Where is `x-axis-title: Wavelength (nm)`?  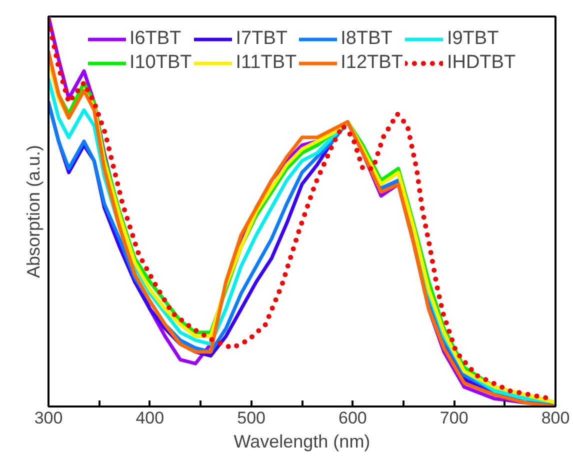 x-axis-title: Wavelength (nm) is located at coordinates (302, 442).